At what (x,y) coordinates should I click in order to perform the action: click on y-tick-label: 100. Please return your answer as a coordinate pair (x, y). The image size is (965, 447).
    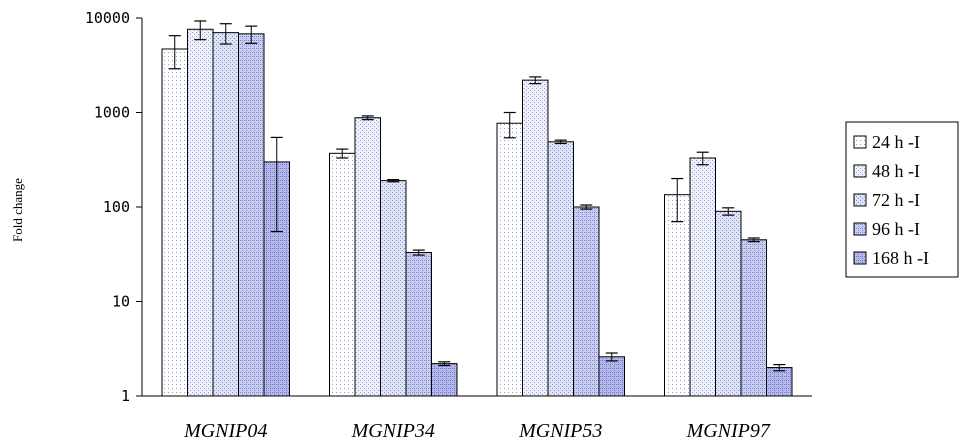
    Looking at the image, I should click on (116, 207).